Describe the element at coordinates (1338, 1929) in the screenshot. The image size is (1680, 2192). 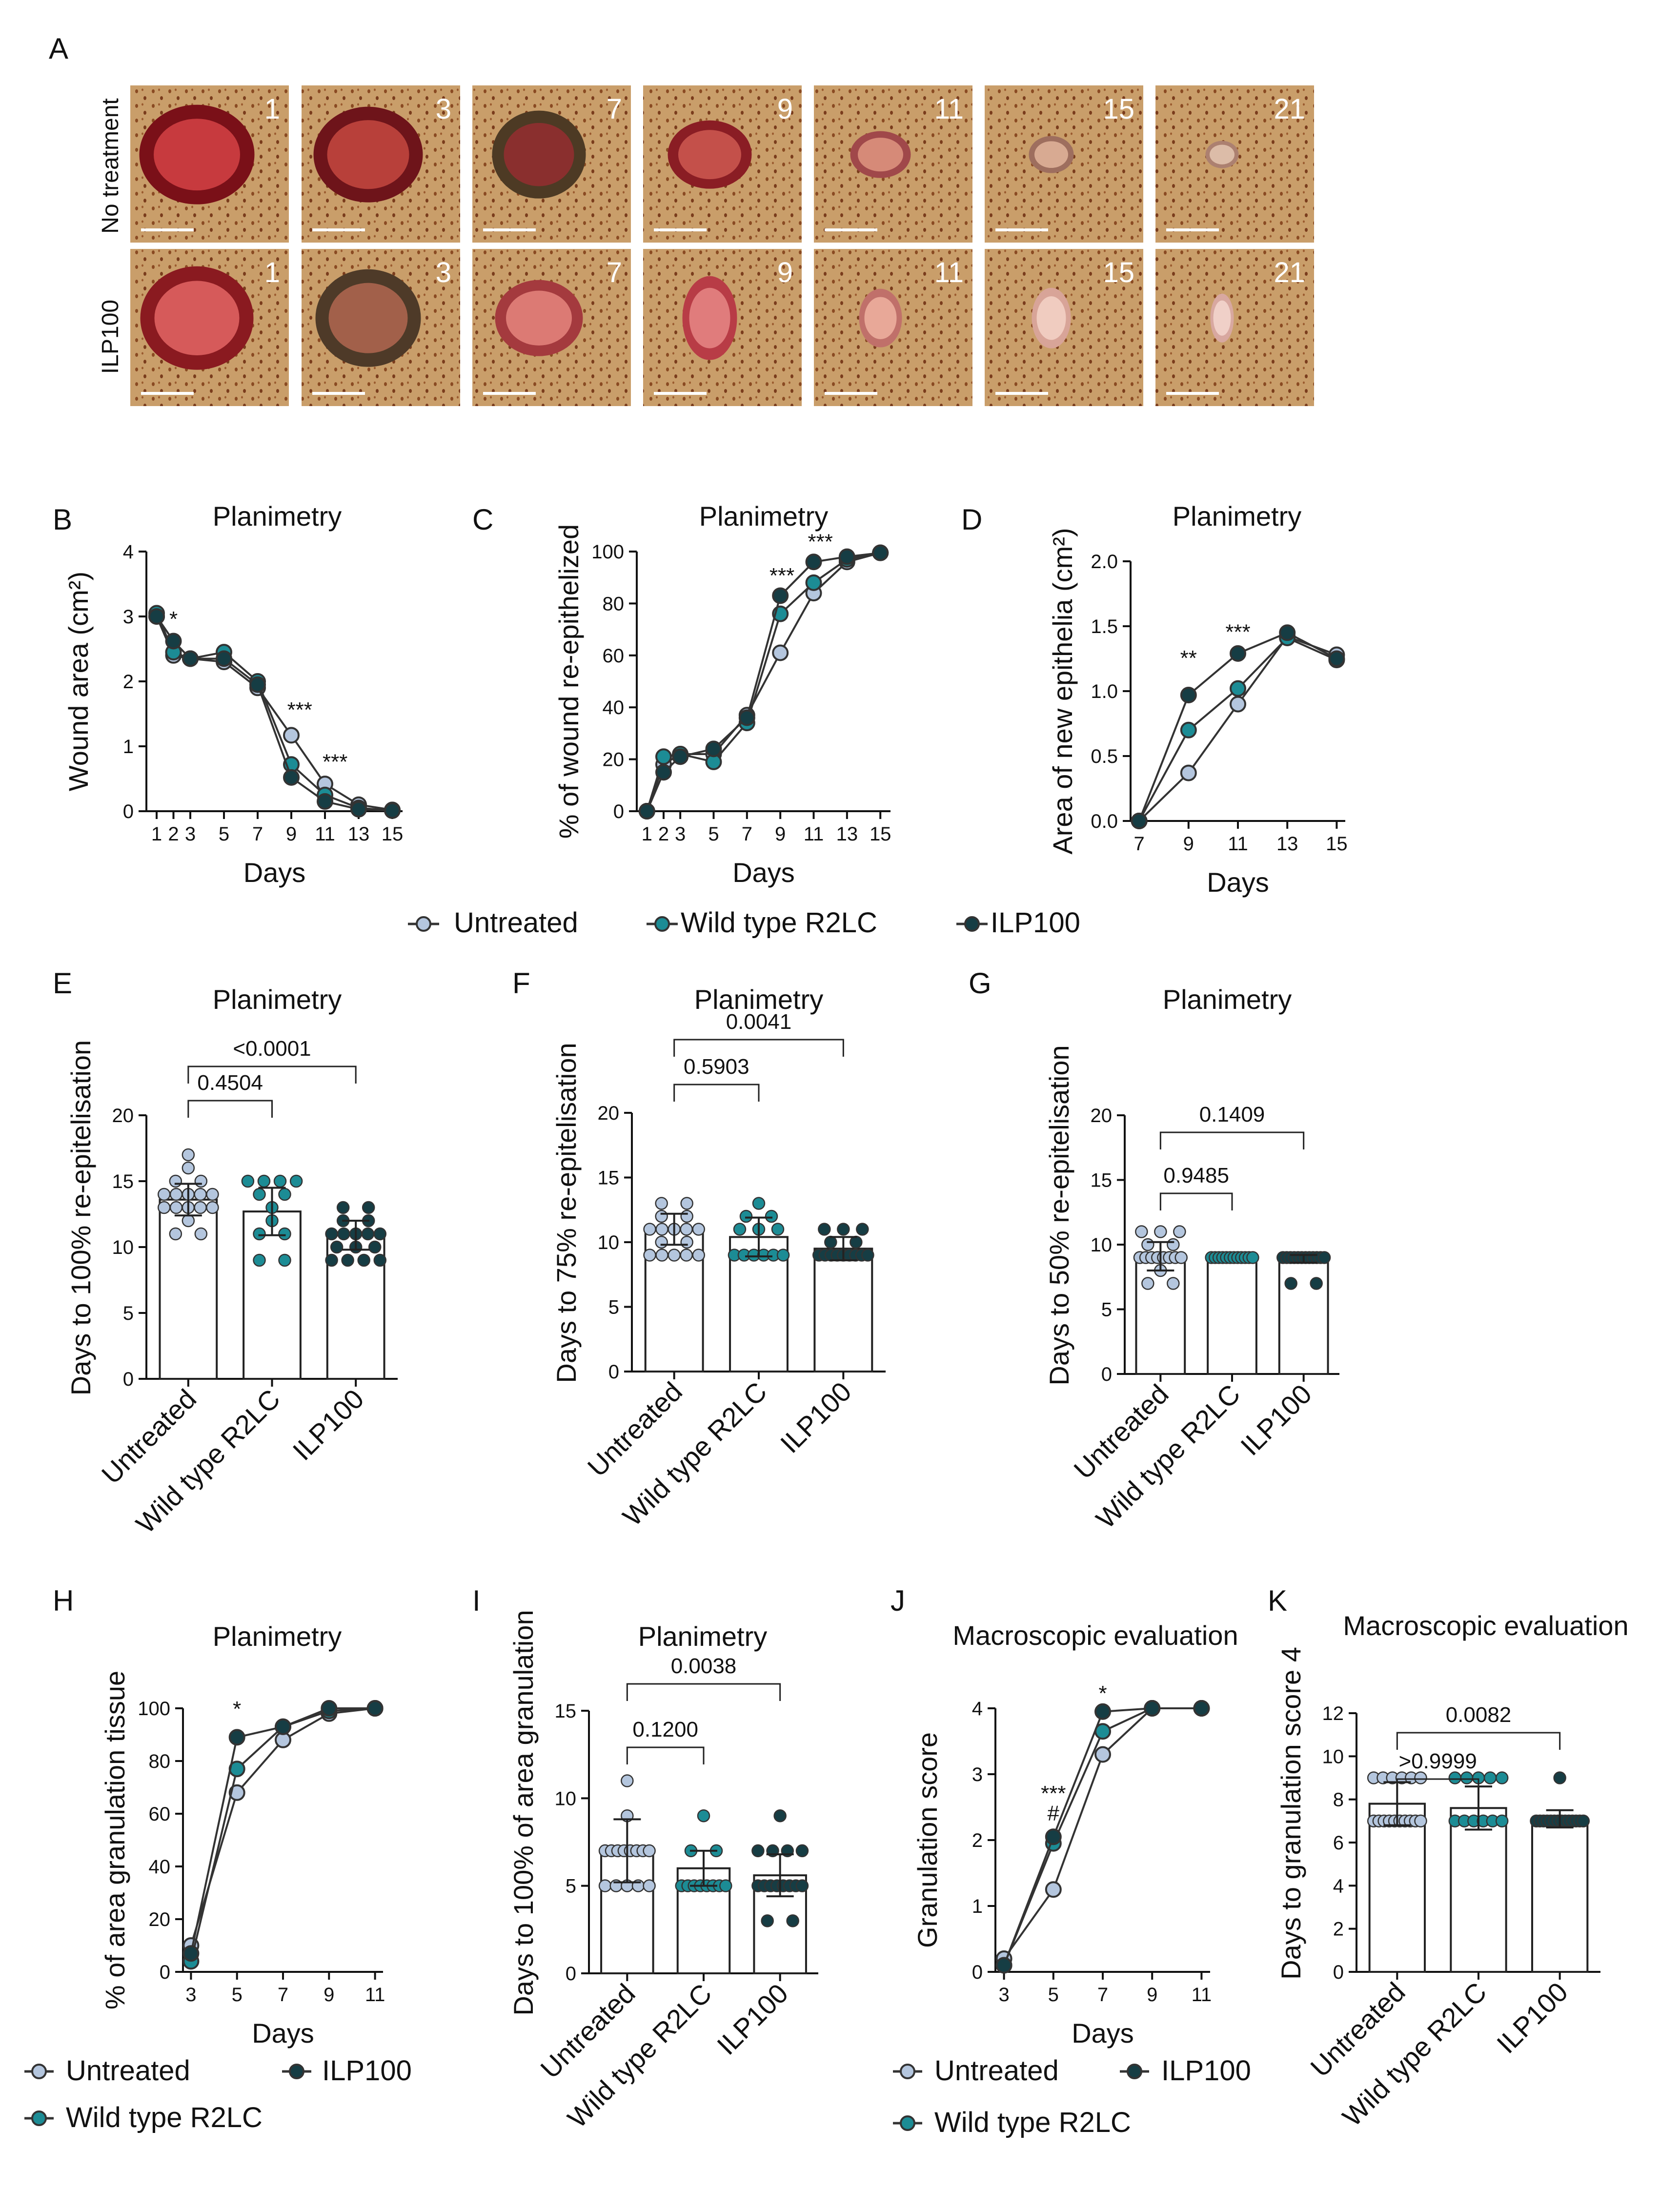
I see `y-tick-label: 2` at that location.